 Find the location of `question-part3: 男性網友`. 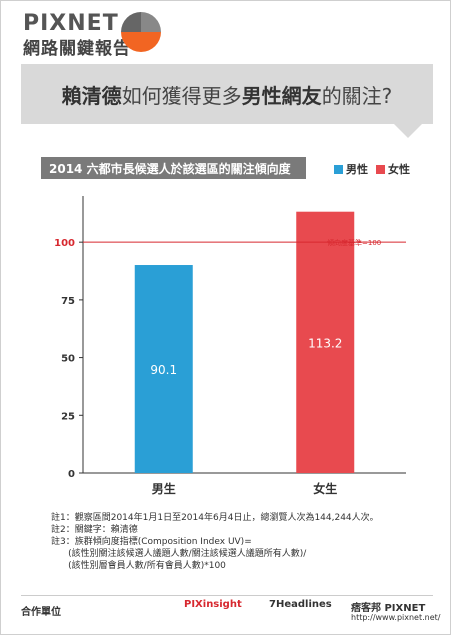

question-part3: 男性網友 is located at coordinates (281, 95).